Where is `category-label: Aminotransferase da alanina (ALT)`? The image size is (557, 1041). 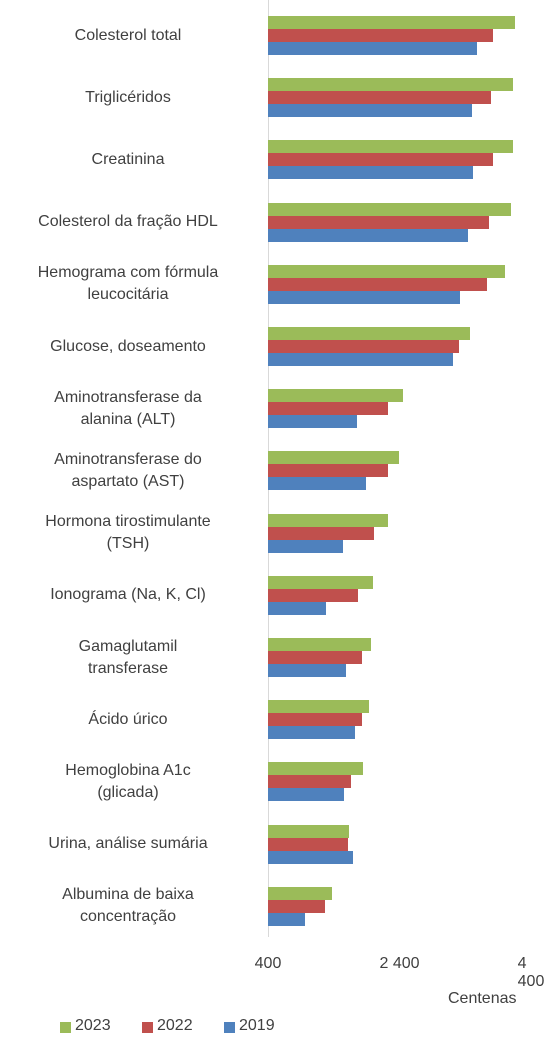
category-label: Aminotransferase da alanina (ALT) is located at coordinates (128, 408).